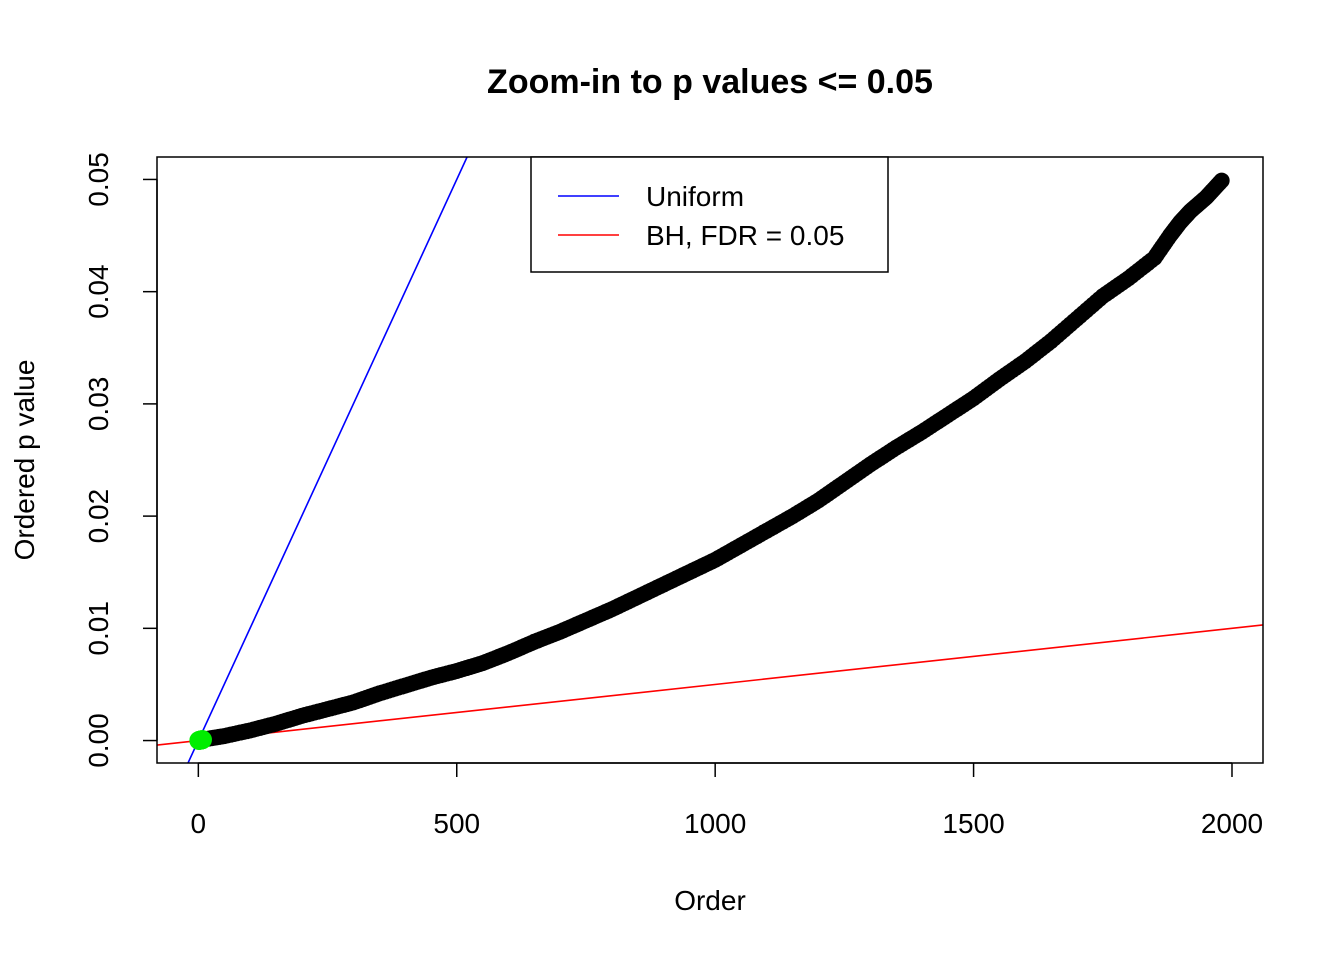 This screenshot has width=1344, height=960. I want to click on legend-box, so click(709, 214).